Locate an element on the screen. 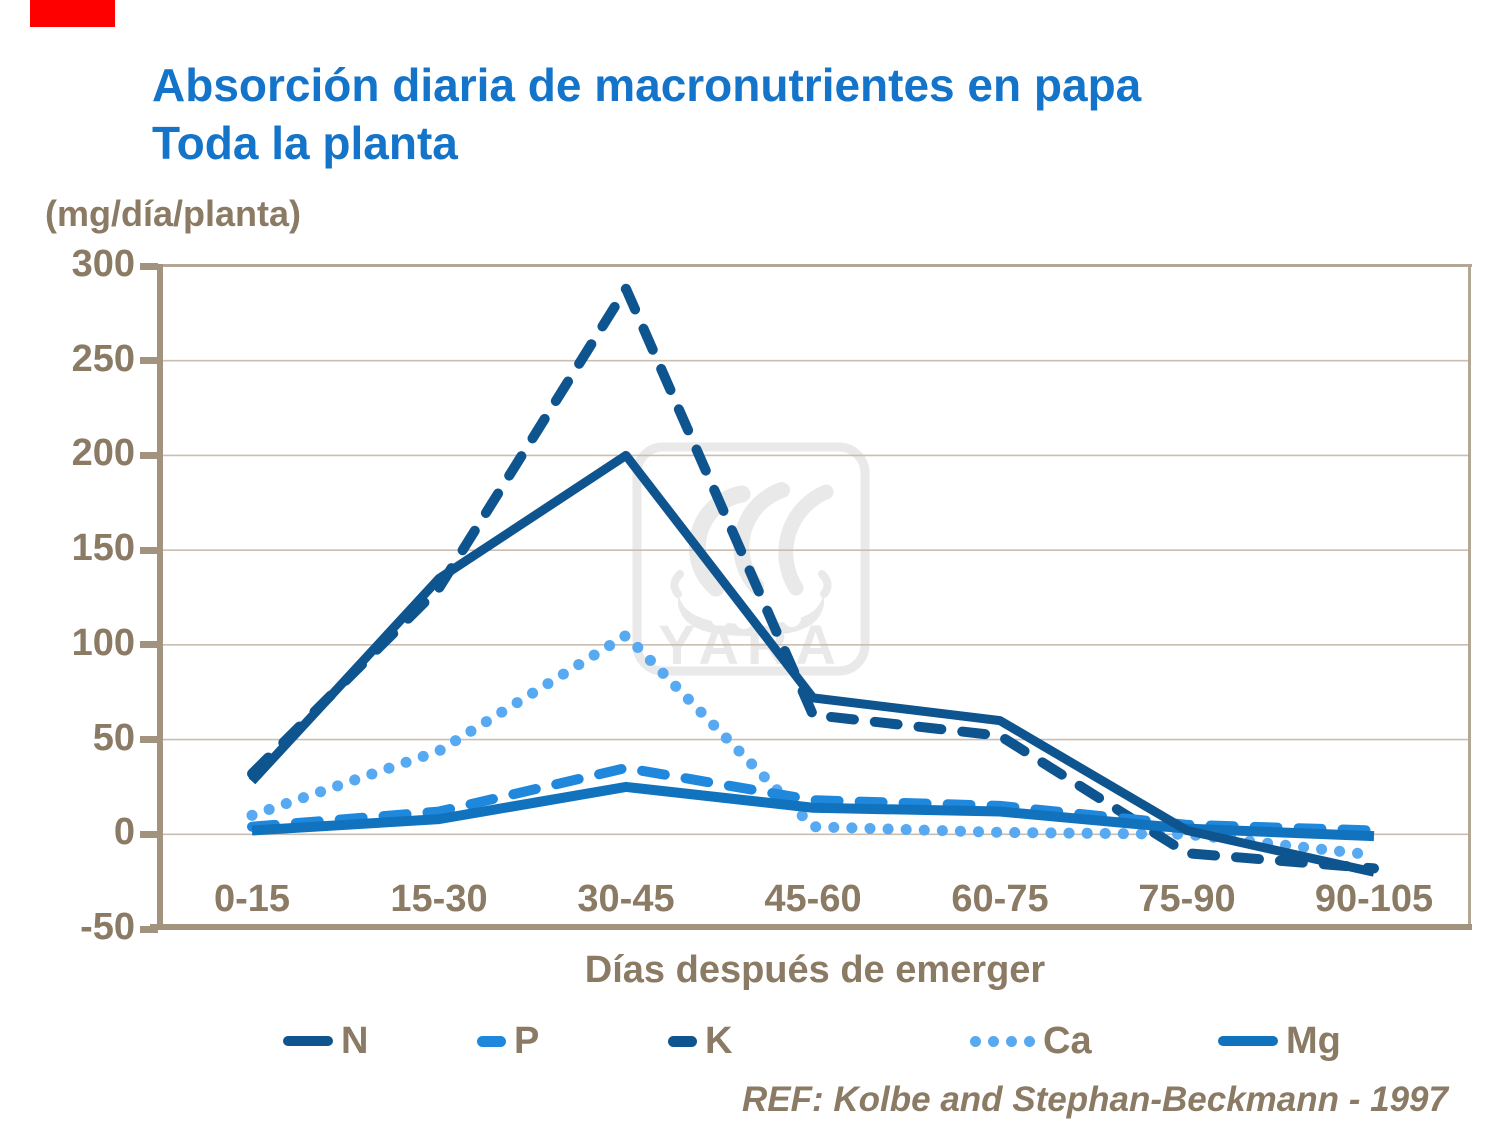 This screenshot has width=1500, height=1125. legend-label-Ca: Ca is located at coordinates (1067, 1040).